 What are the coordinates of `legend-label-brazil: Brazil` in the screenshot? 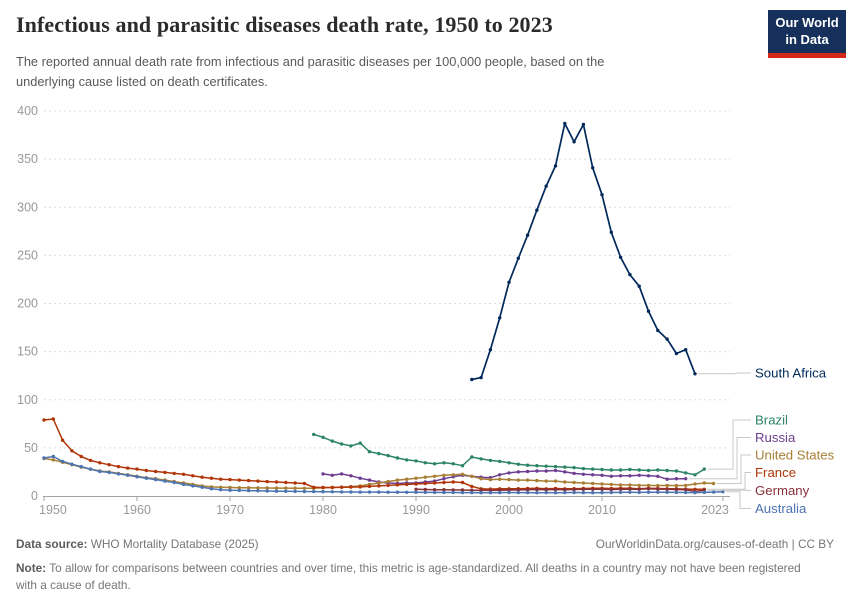 It's located at (771, 420).